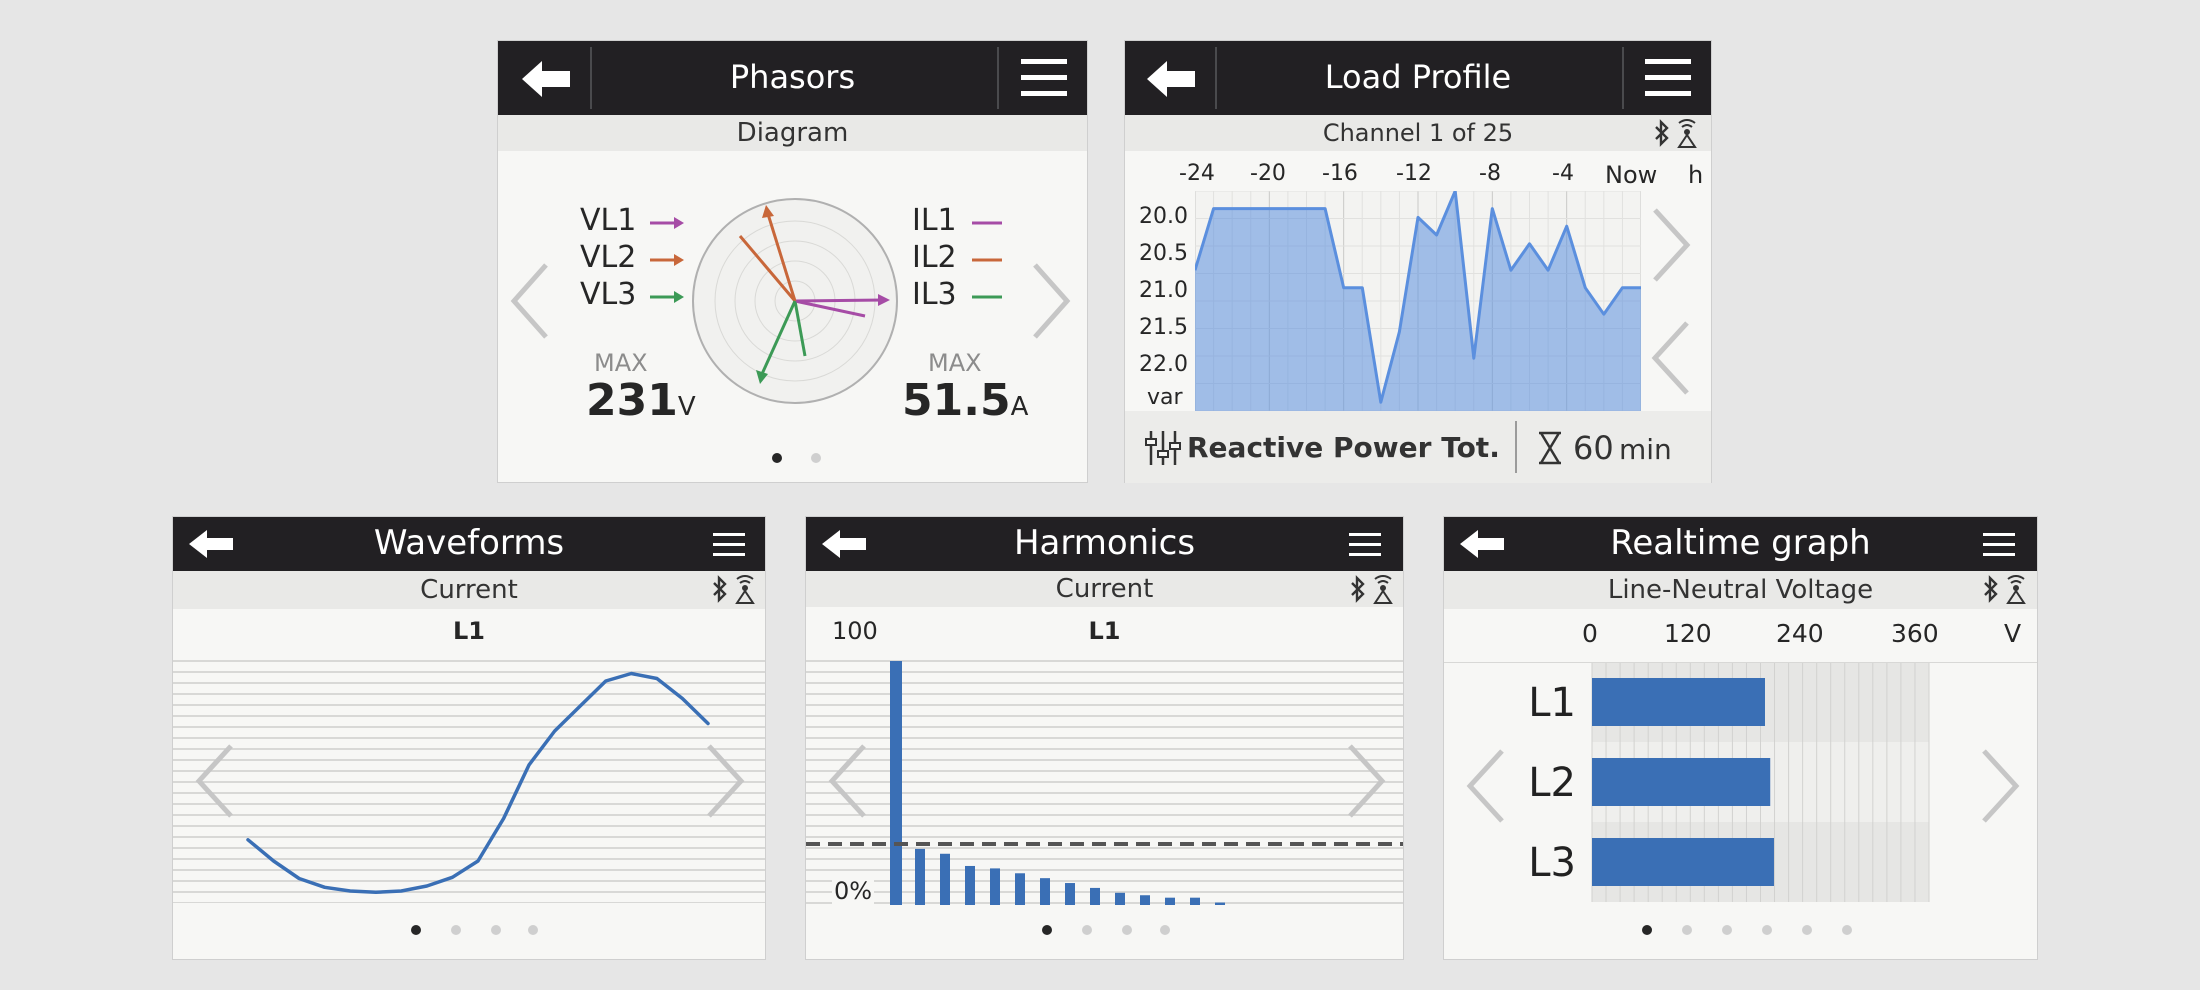 The image size is (2200, 990). I want to click on x-tick: -4, so click(1563, 173).